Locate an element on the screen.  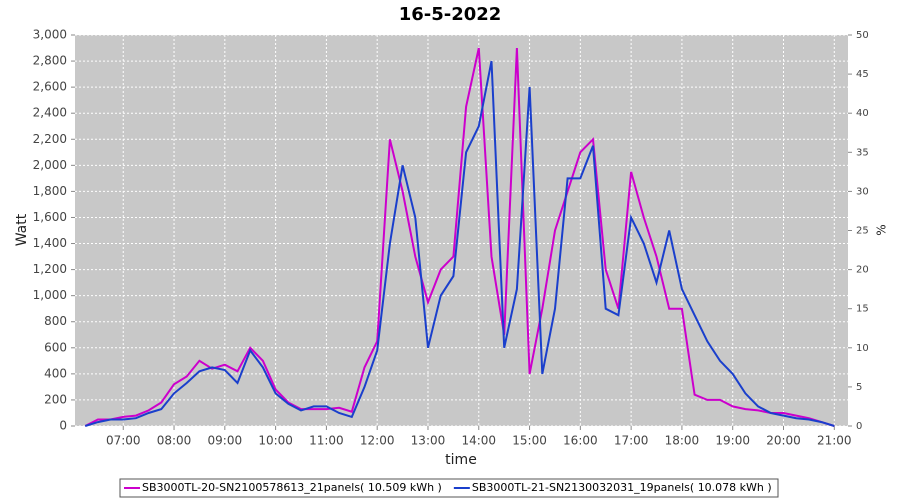
x-tick-label: 19:00 is located at coordinates (732, 441).